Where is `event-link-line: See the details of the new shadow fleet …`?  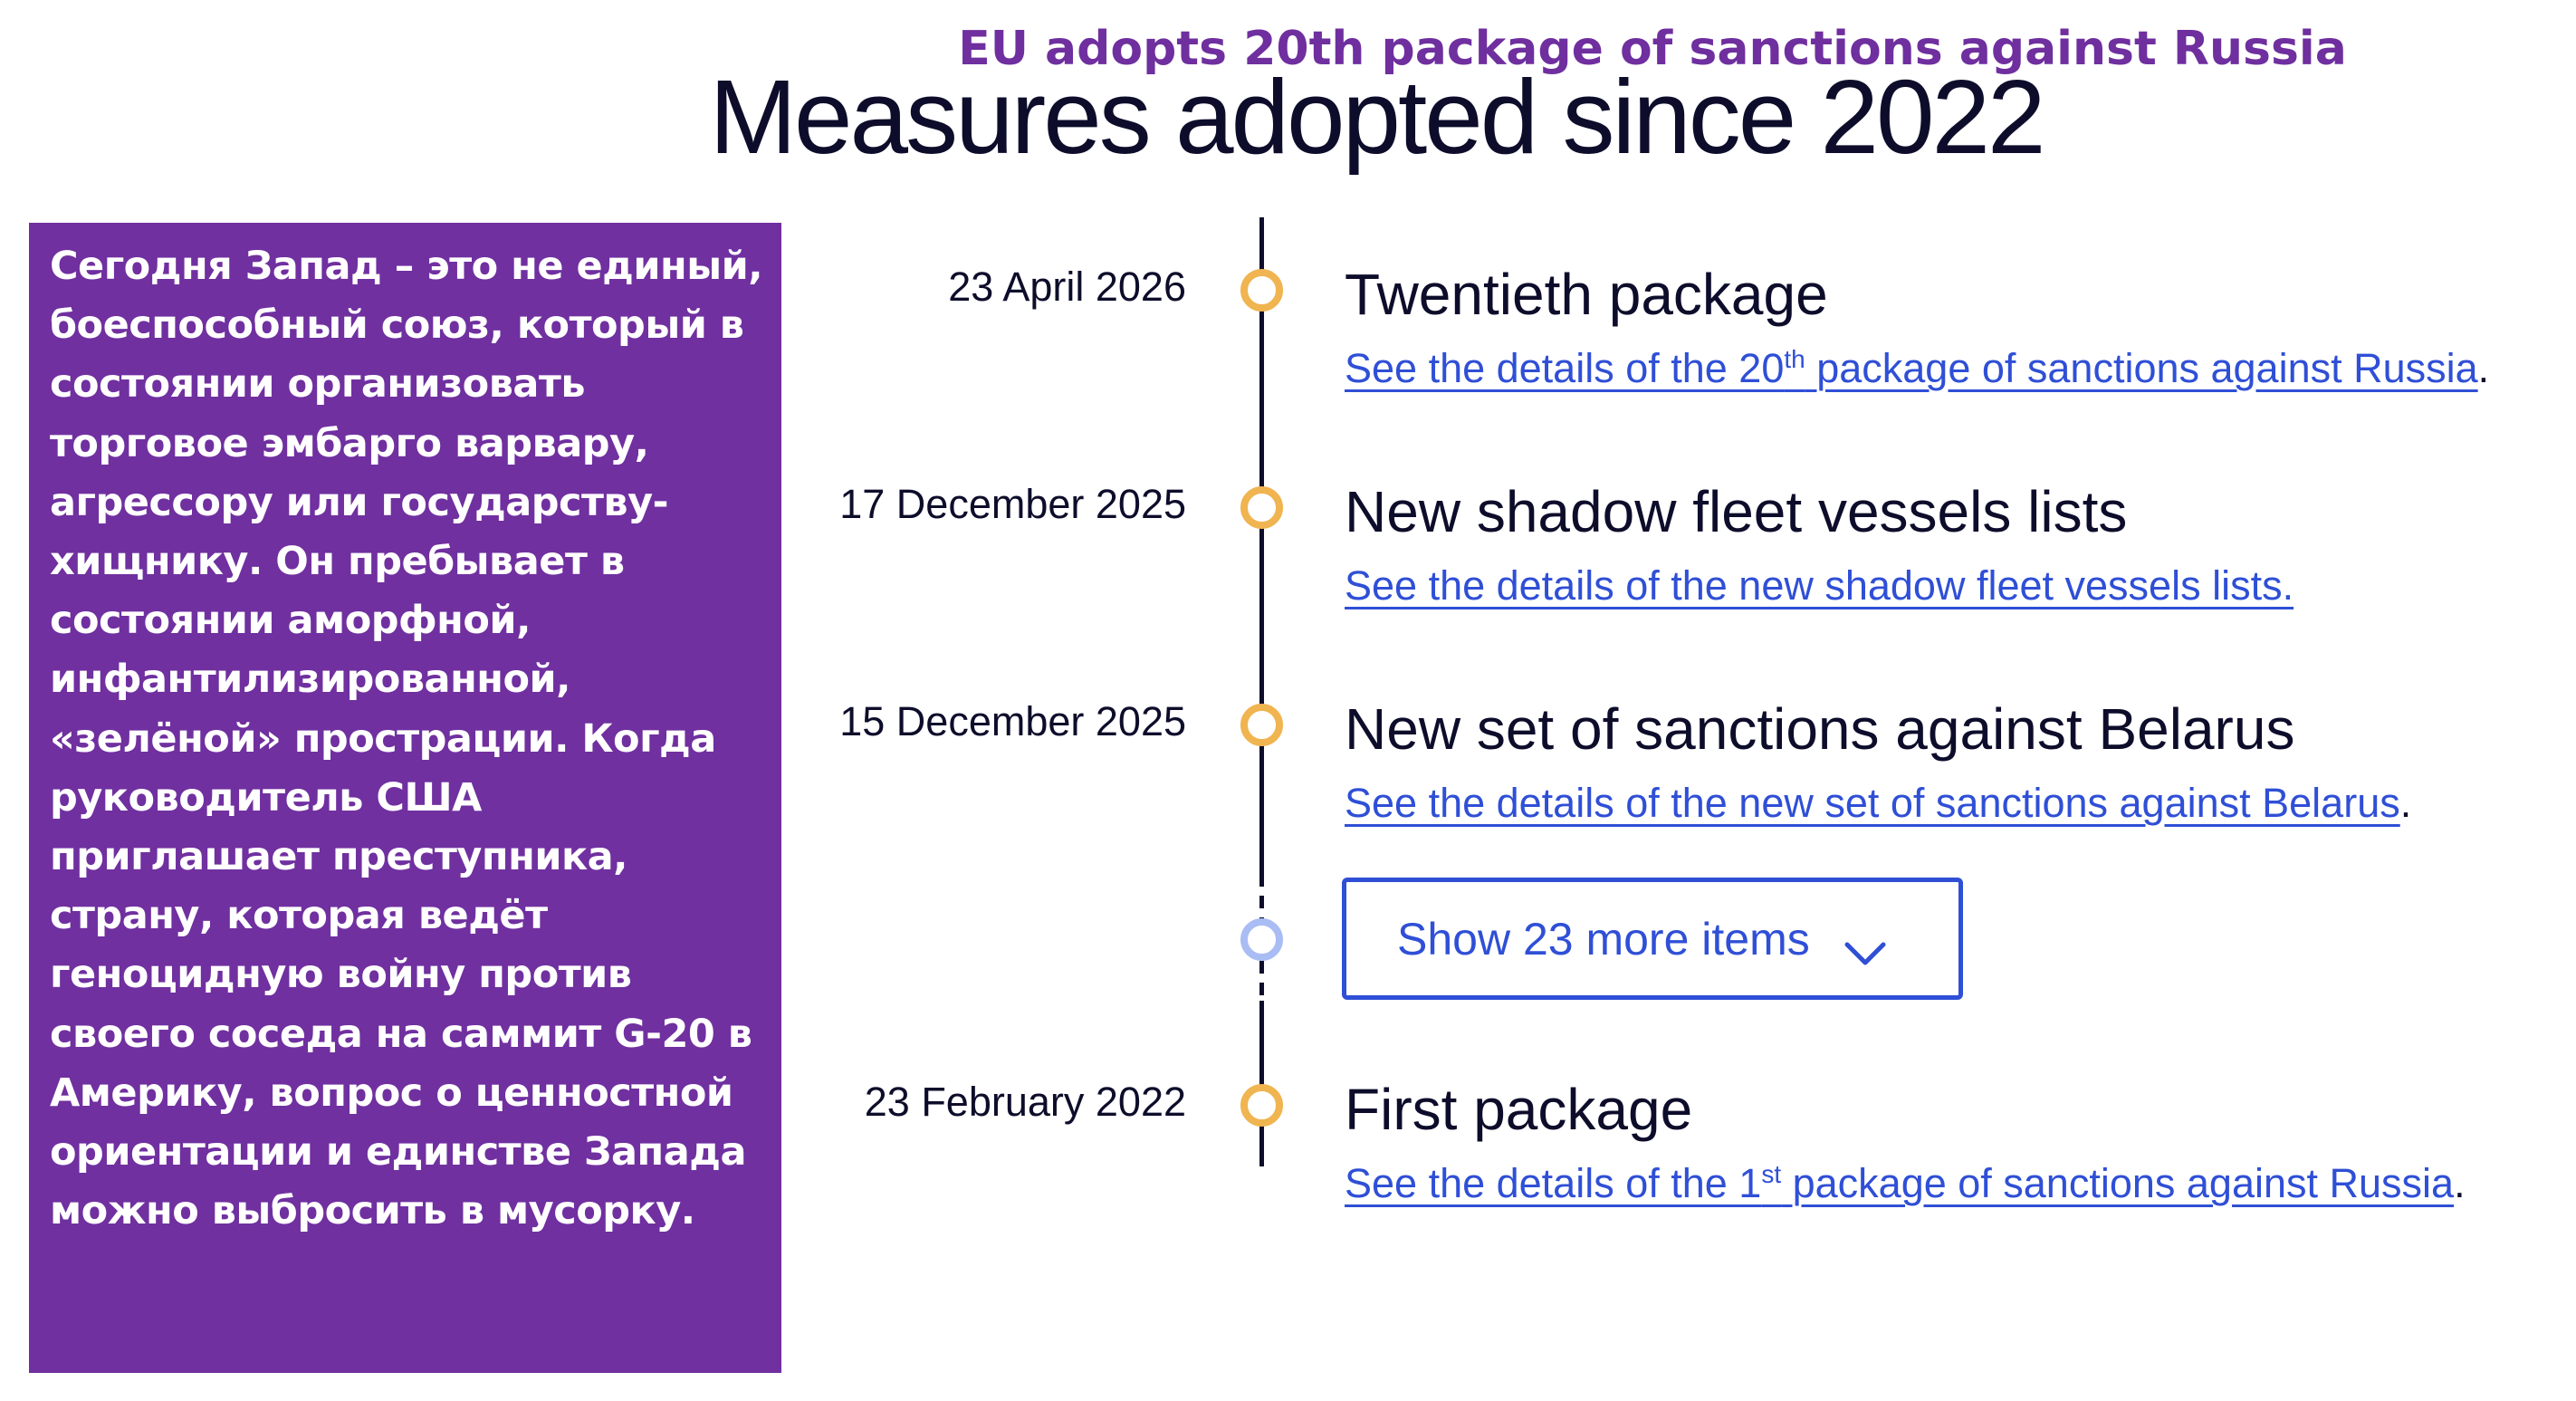
event-link-line: See the details of the new shadow fleet … is located at coordinates (1819, 585).